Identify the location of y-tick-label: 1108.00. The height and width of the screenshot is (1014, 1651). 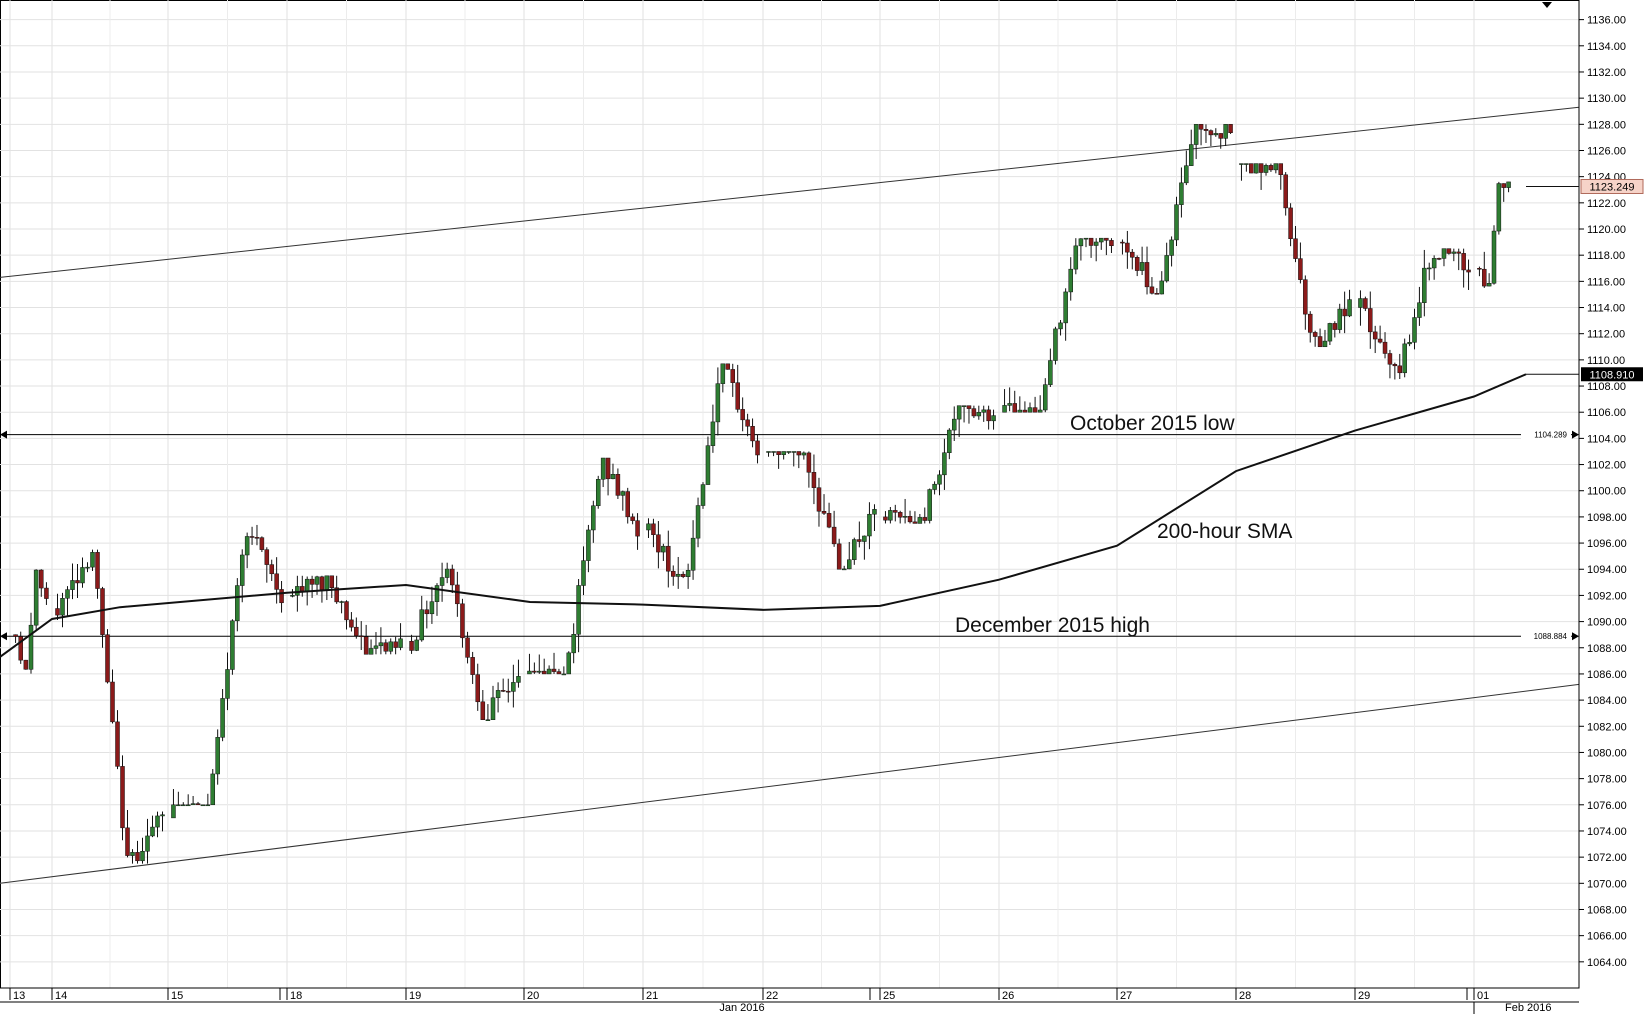
(1606, 387).